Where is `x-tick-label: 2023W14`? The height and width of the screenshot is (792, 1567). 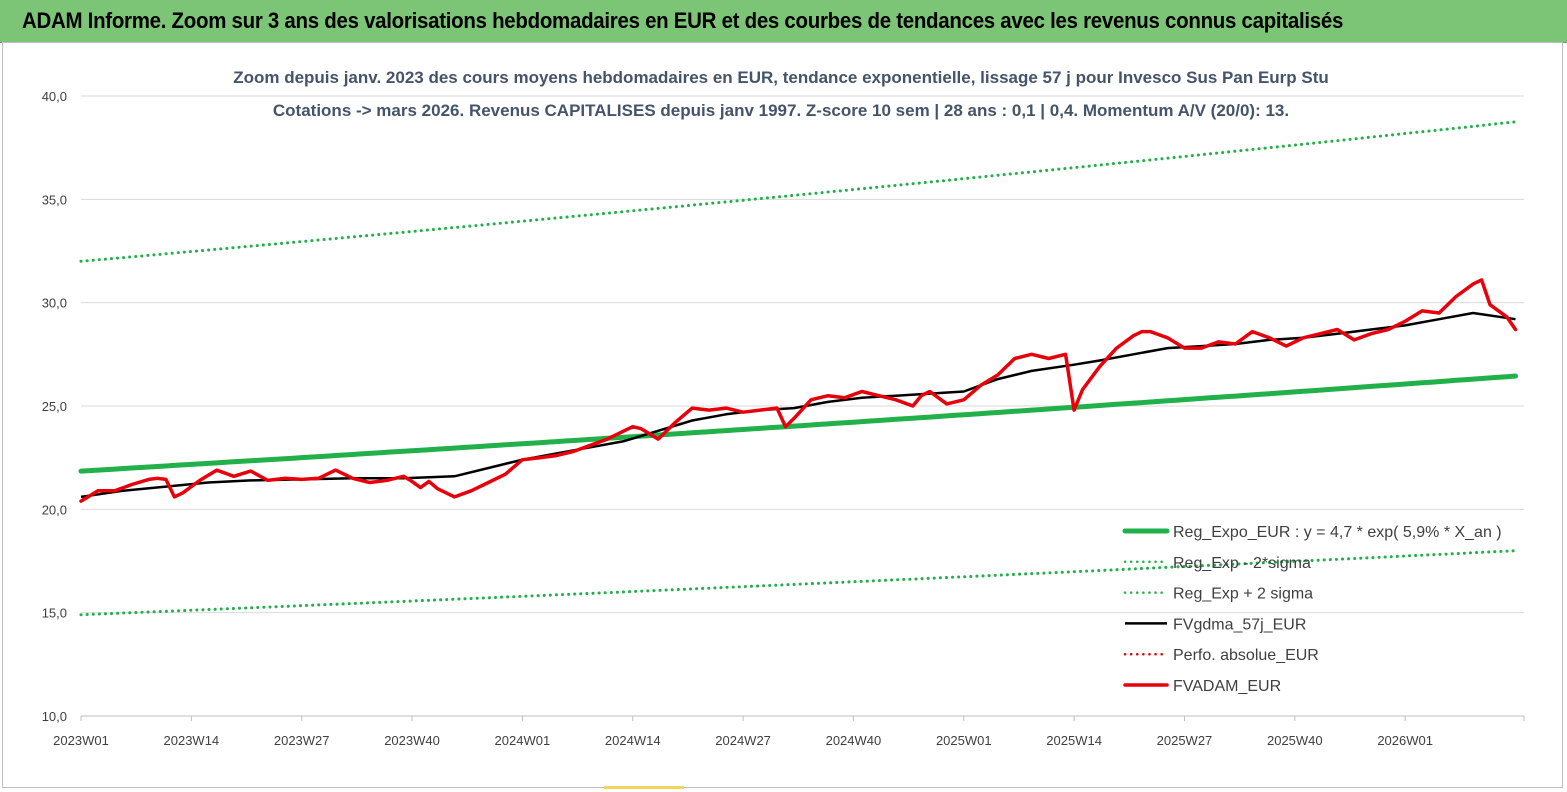 x-tick-label: 2023W14 is located at coordinates (192, 740).